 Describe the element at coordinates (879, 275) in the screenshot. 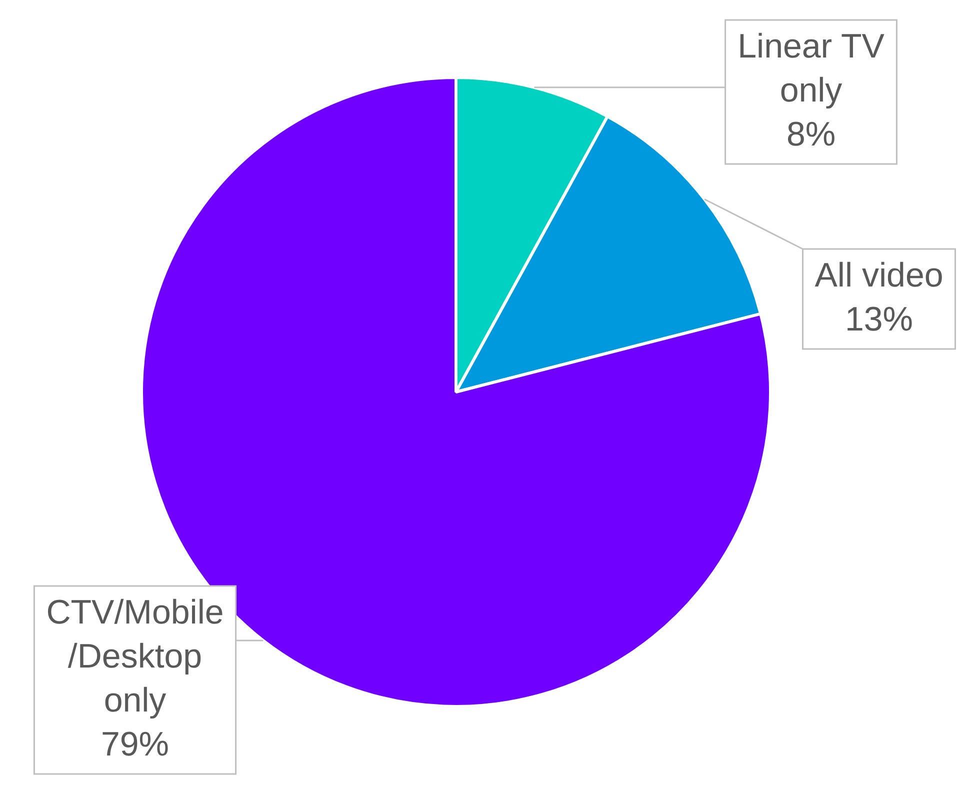

I see `slice-label: All video` at that location.